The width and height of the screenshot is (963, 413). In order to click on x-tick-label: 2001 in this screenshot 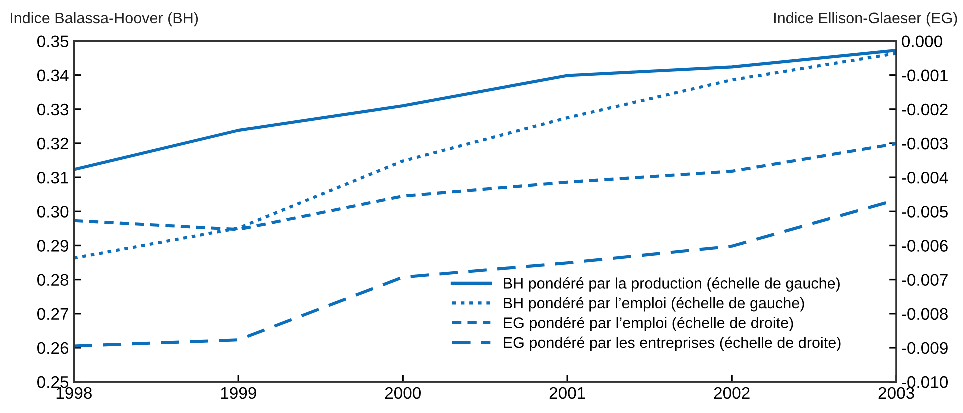, I will do `click(568, 393)`.